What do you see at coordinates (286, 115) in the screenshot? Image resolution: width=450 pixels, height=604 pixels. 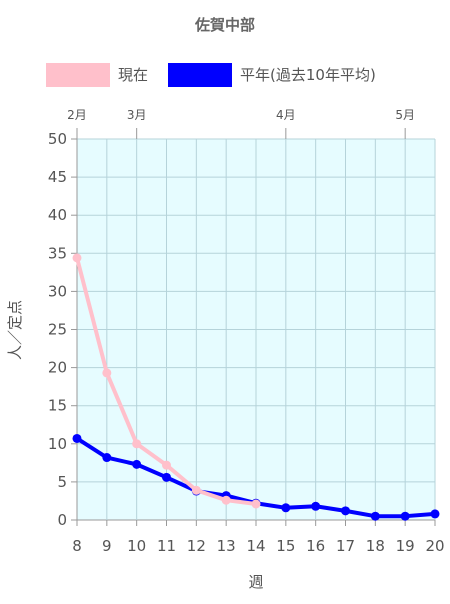 I see `month-label: 4月` at bounding box center [286, 115].